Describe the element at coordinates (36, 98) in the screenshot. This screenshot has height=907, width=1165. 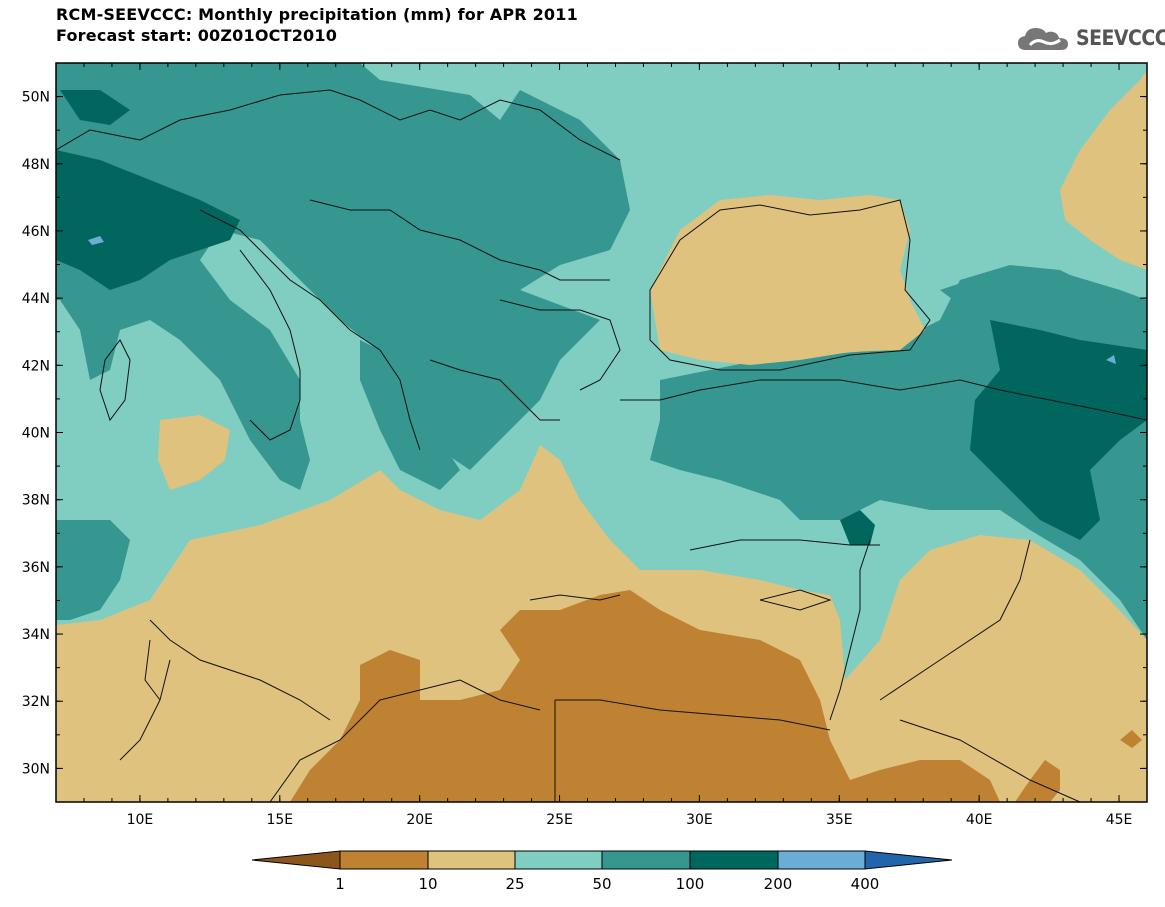
I see `lat-label: 50N` at that location.